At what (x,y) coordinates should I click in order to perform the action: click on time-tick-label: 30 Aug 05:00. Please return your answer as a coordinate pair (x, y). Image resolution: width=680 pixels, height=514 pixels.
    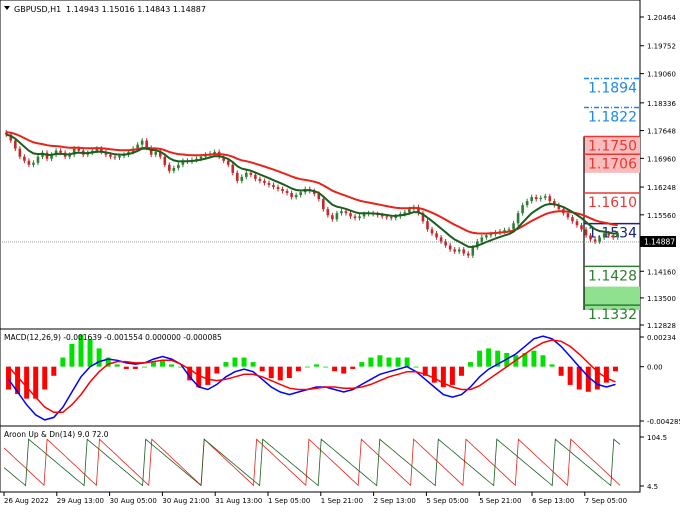
    Looking at the image, I should click on (133, 501).